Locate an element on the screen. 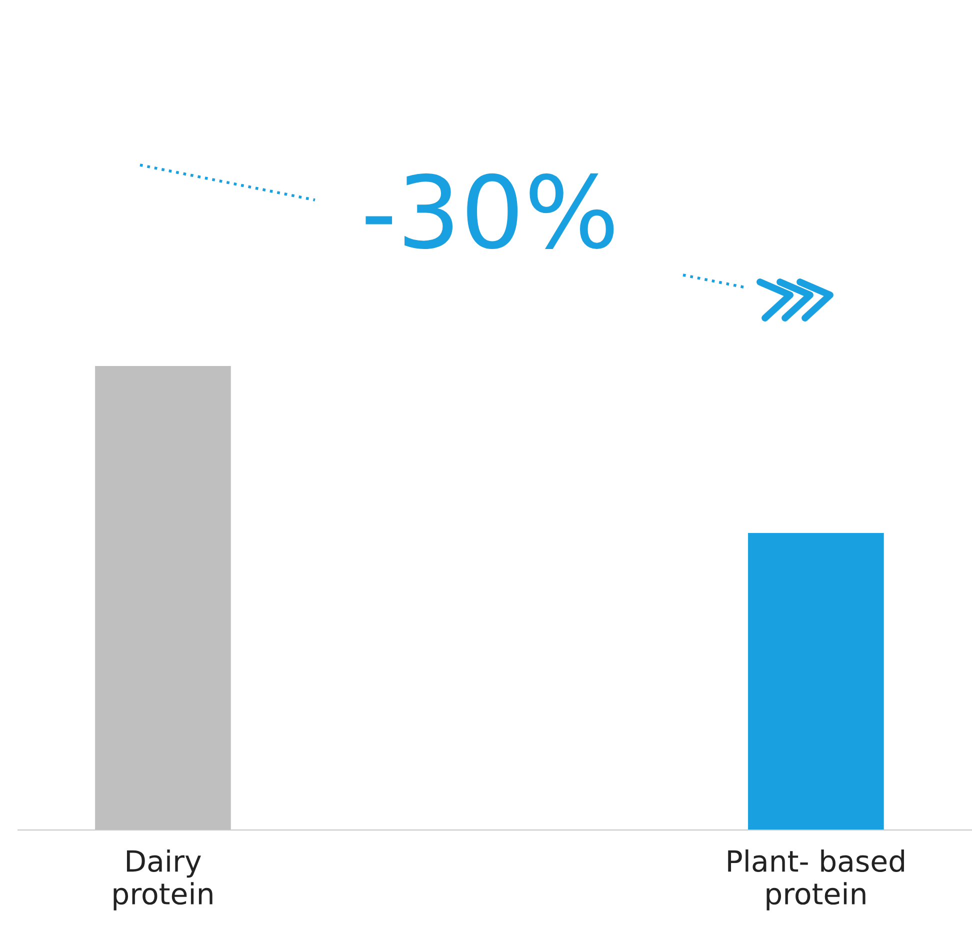 The width and height of the screenshot is (972, 926). x-tick-label: Dairy protein is located at coordinates (163, 879).